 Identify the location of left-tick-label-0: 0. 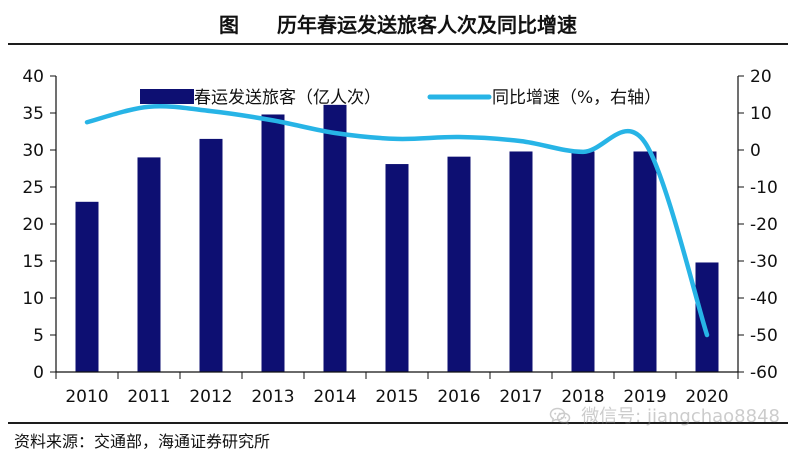
(38, 373).